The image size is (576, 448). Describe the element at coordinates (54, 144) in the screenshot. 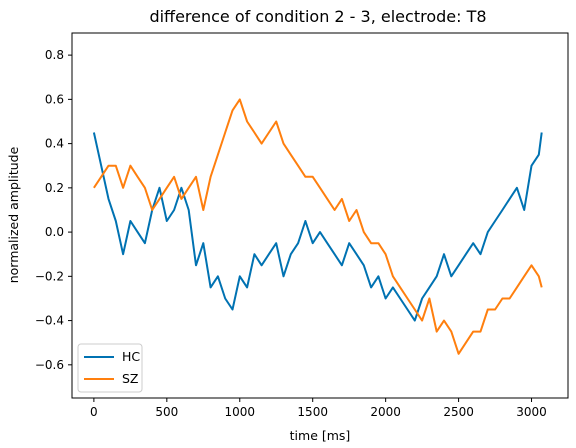

I see `y-tick-label: 0.4` at that location.